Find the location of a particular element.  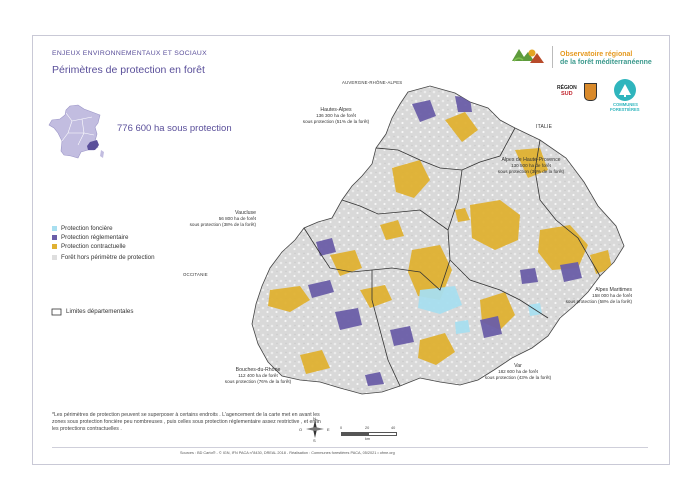

dept-share: sous protection (43% de la forêt) is located at coordinates (518, 377).